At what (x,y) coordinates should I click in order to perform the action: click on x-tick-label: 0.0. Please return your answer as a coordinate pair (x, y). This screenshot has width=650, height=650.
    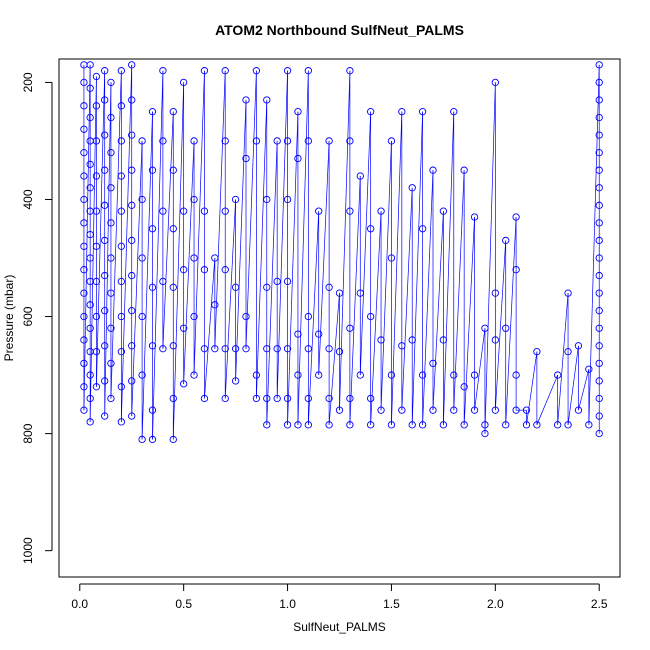
    Looking at the image, I should click on (79, 604).